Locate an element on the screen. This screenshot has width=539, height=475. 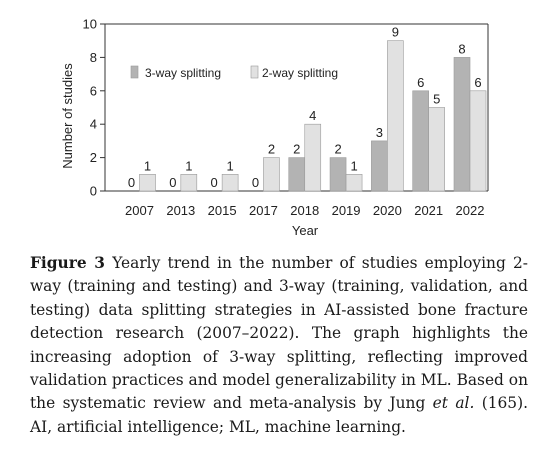
x-tick-label: 2021 is located at coordinates (428, 210).